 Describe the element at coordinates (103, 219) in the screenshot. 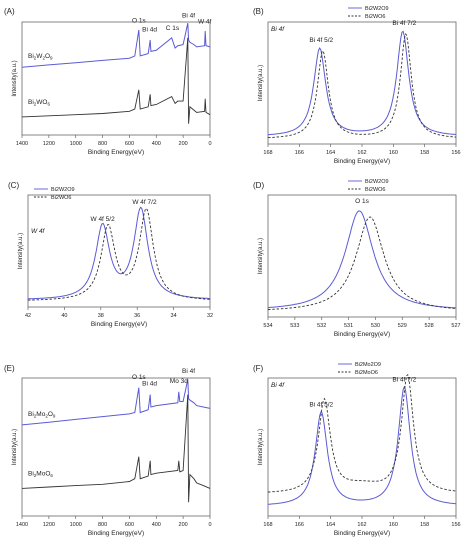

I see `peak-annotation: W 4f 5/2` at that location.